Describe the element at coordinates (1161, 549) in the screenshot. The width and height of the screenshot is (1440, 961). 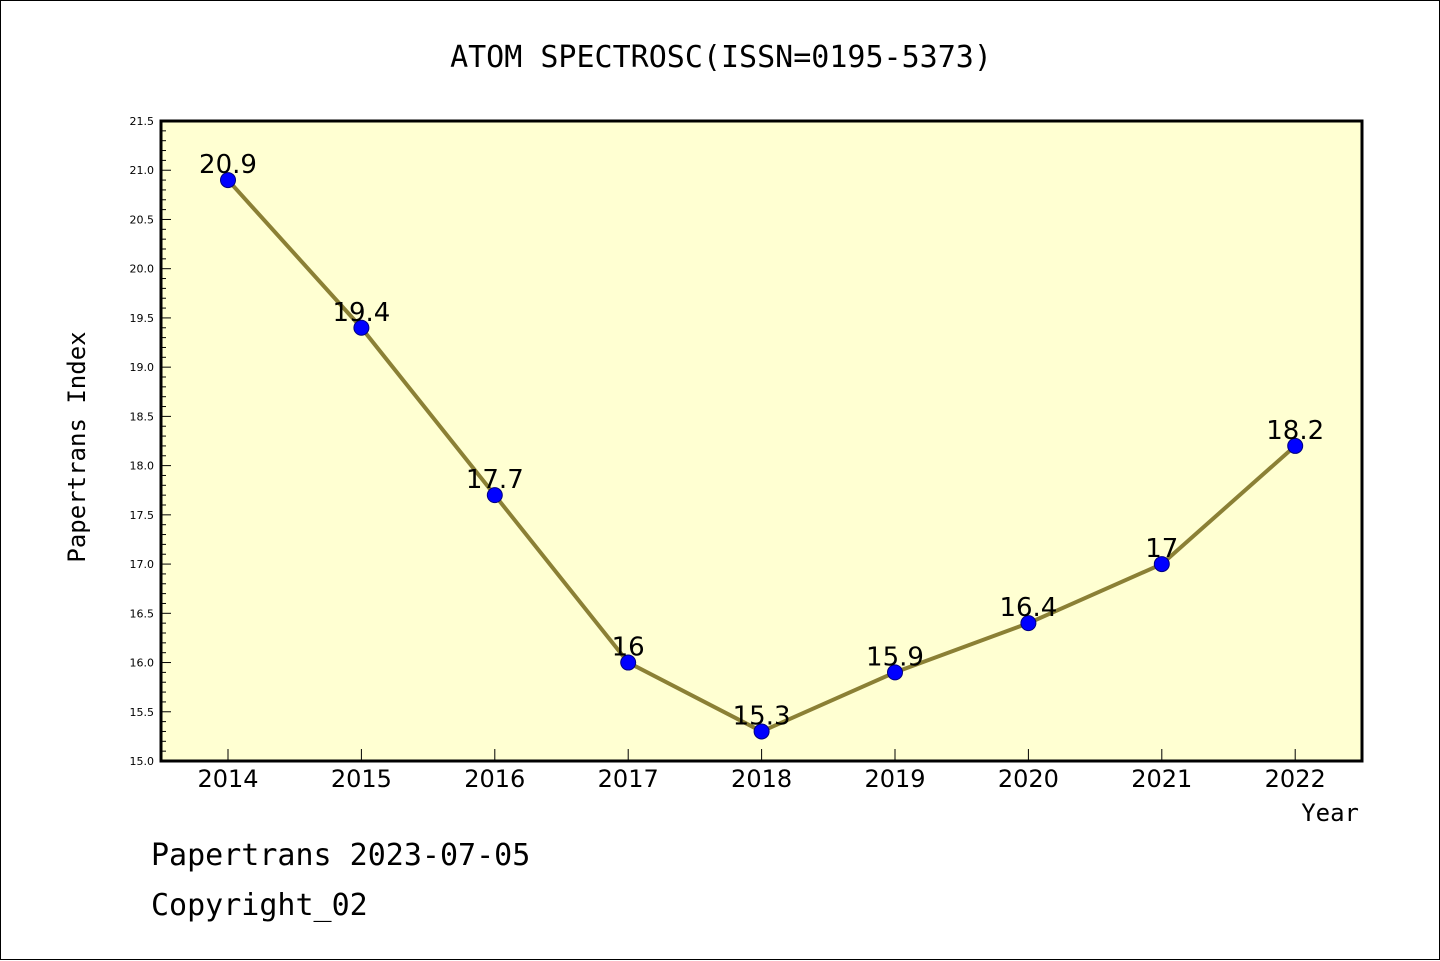
I see `data-label: 17` at that location.